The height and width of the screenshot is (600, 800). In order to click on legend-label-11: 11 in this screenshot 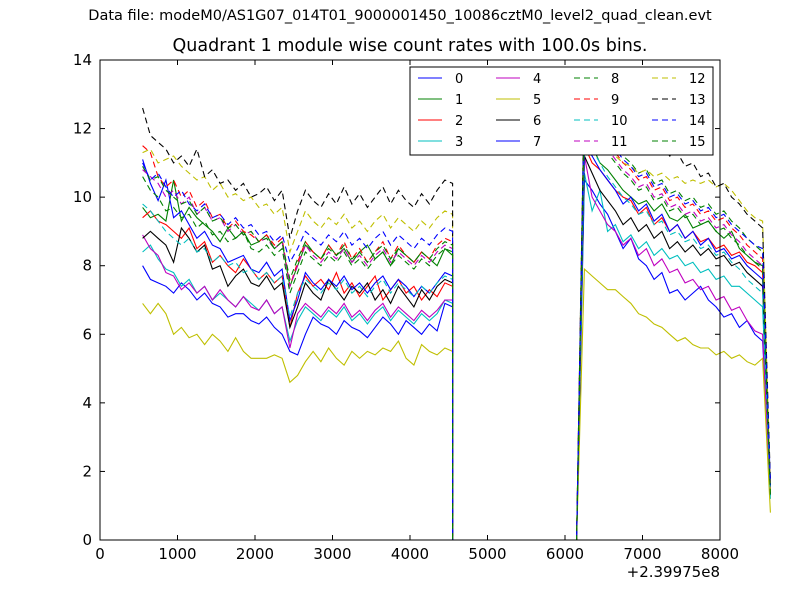, I will do `click(619, 142)`.